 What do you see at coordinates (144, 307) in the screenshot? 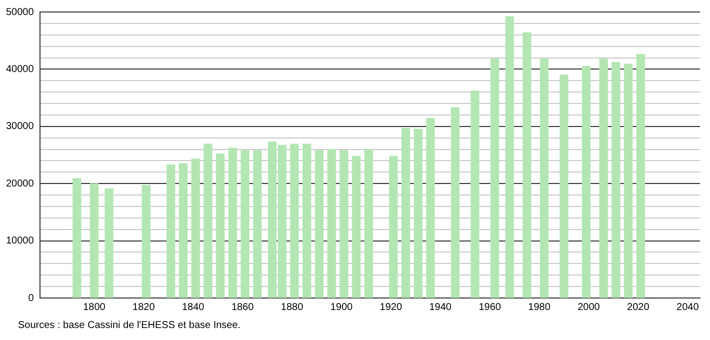
I see `x-tick-label: 1820` at bounding box center [144, 307].